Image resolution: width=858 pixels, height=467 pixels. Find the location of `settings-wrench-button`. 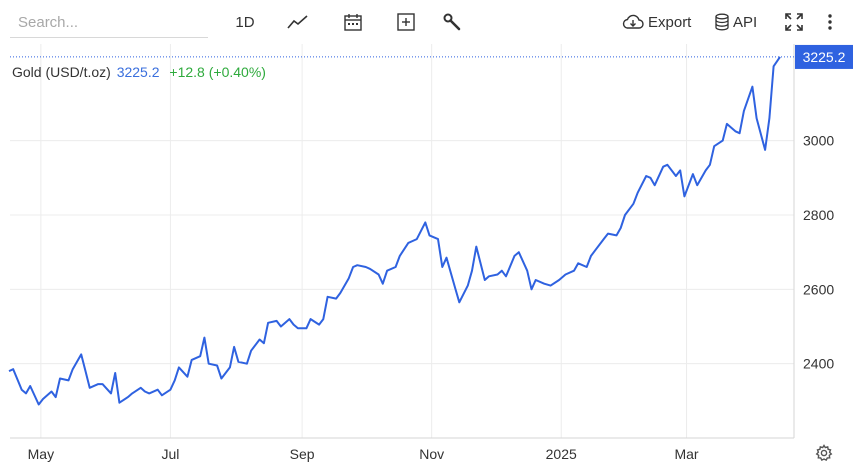

settings-wrench-button is located at coordinates (452, 22).